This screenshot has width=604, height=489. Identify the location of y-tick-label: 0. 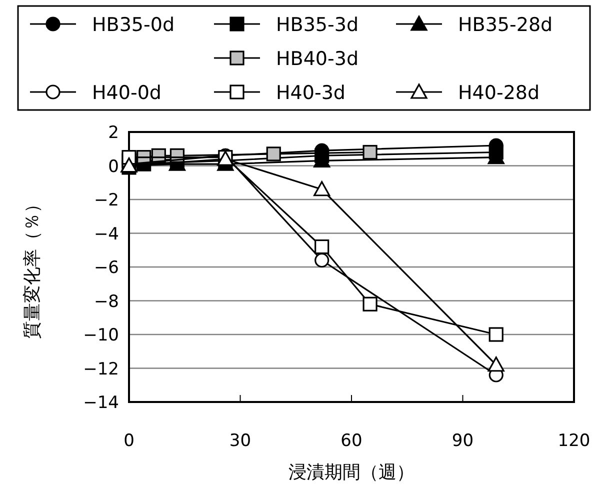
(113, 166).